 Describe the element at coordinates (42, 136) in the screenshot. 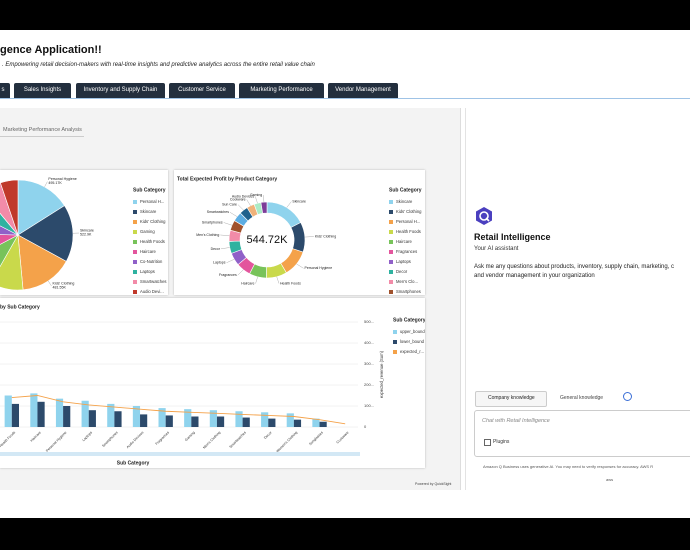

I see `subtab-line` at that location.